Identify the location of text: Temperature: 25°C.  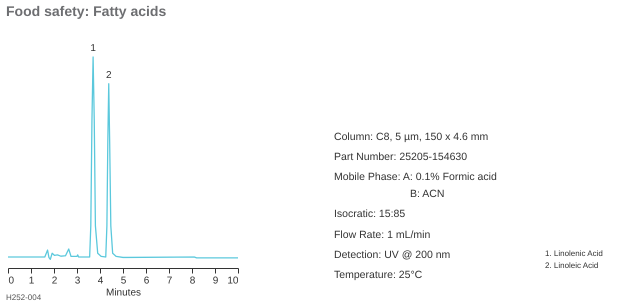
(378, 275).